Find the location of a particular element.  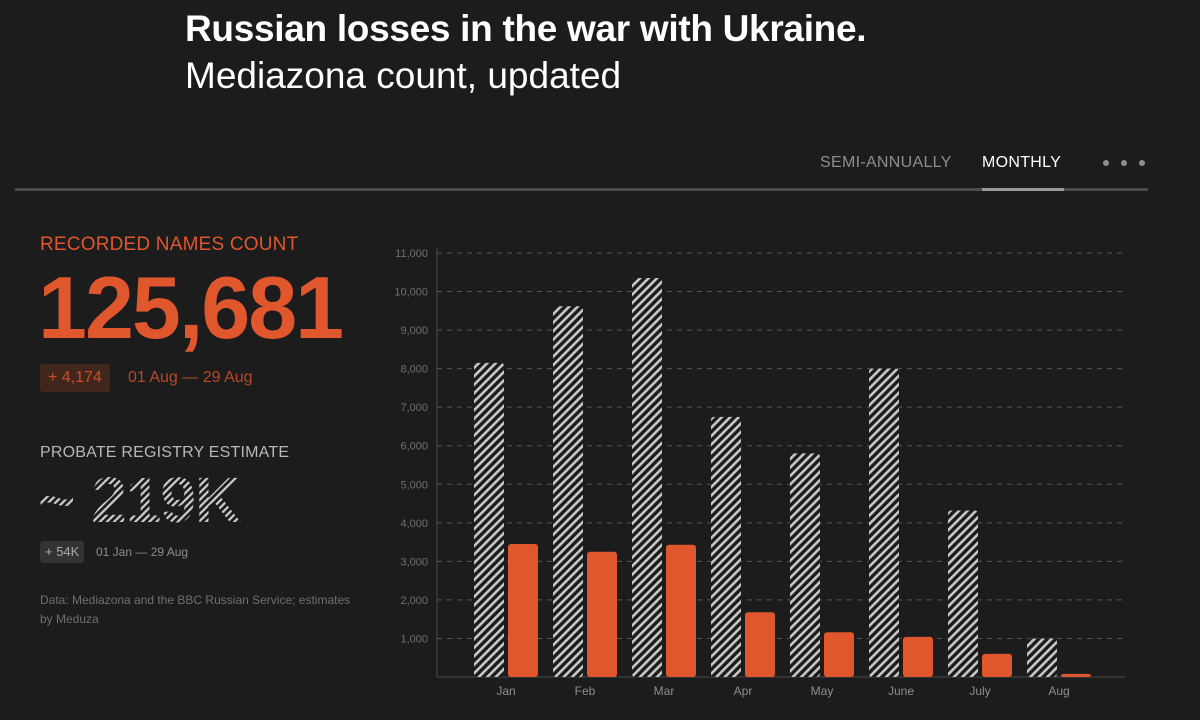

x-tick-label: June is located at coordinates (901, 691).